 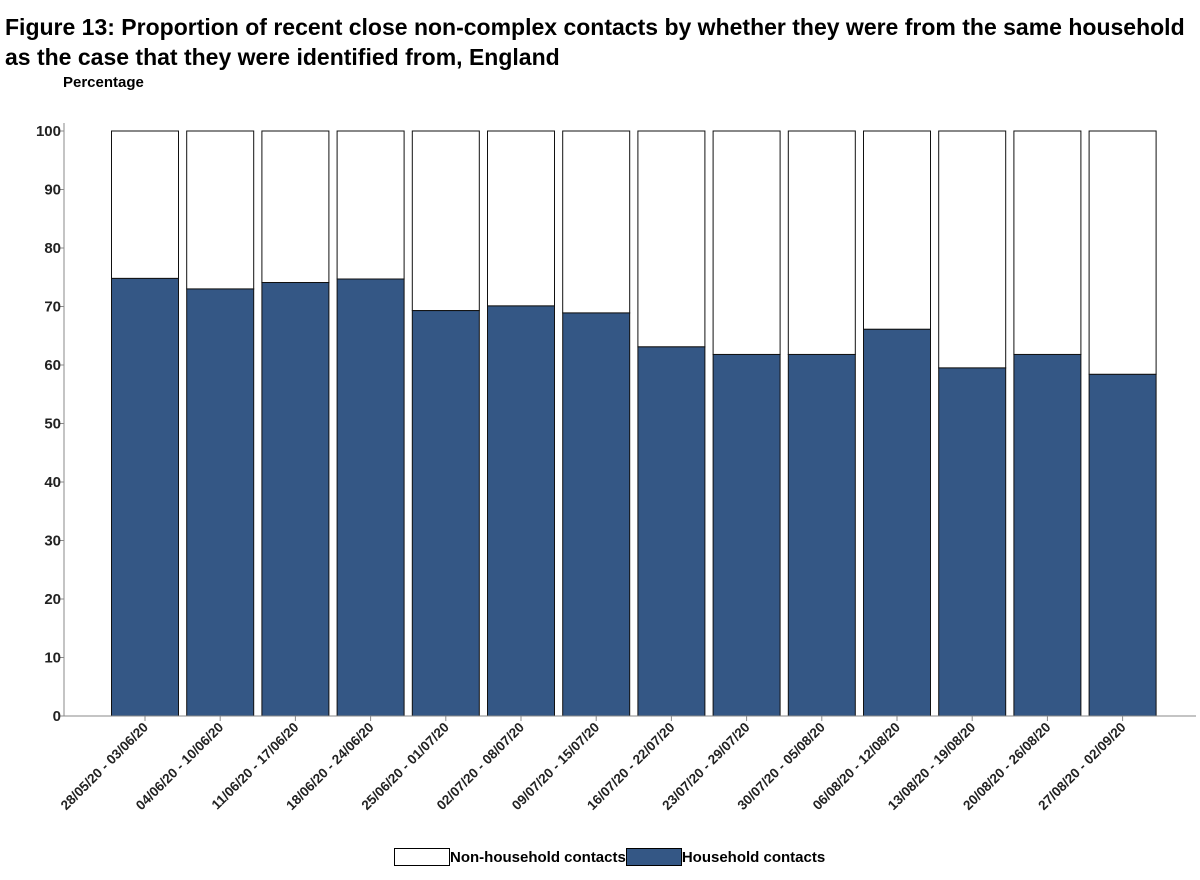 I want to click on y-tick-label: 70, so click(x=52, y=307).